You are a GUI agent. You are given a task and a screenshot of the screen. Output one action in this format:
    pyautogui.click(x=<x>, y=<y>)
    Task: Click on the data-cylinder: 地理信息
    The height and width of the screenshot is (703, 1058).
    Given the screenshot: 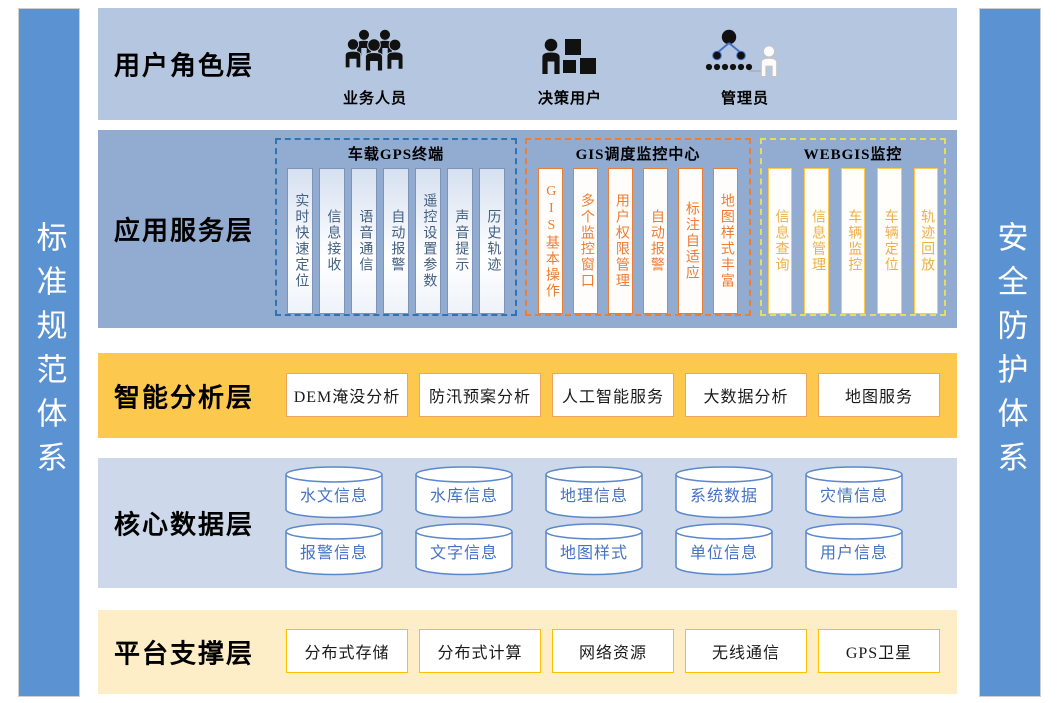 What is the action you would take?
    pyautogui.click(x=594, y=492)
    